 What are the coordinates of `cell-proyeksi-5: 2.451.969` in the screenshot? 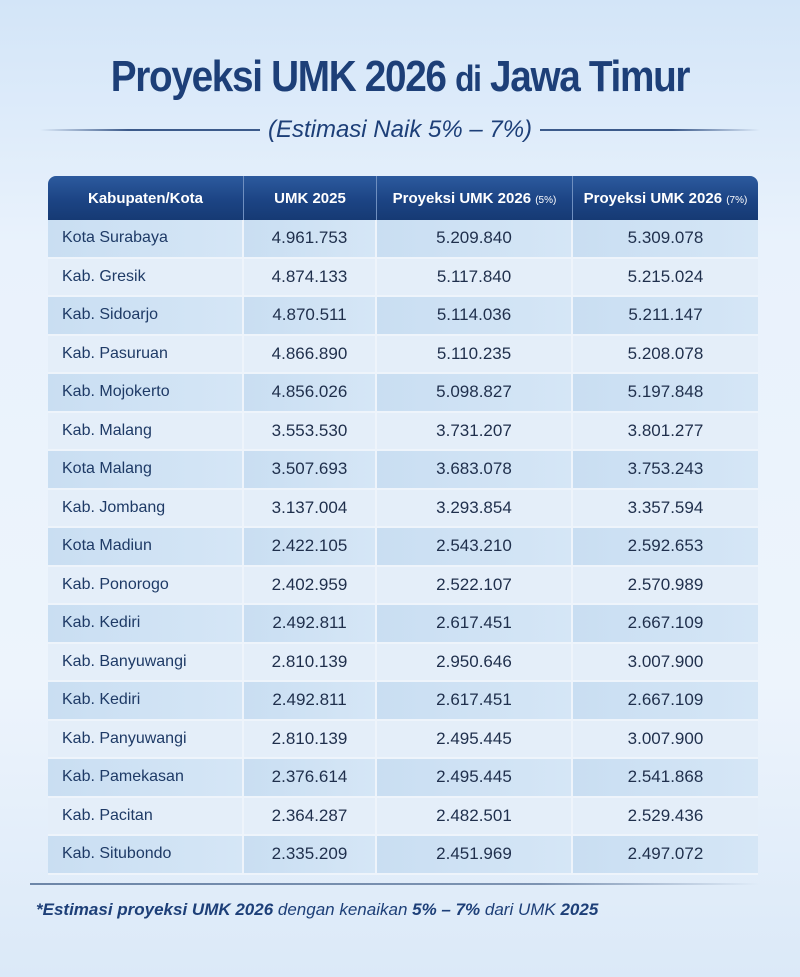 It's located at (475, 855).